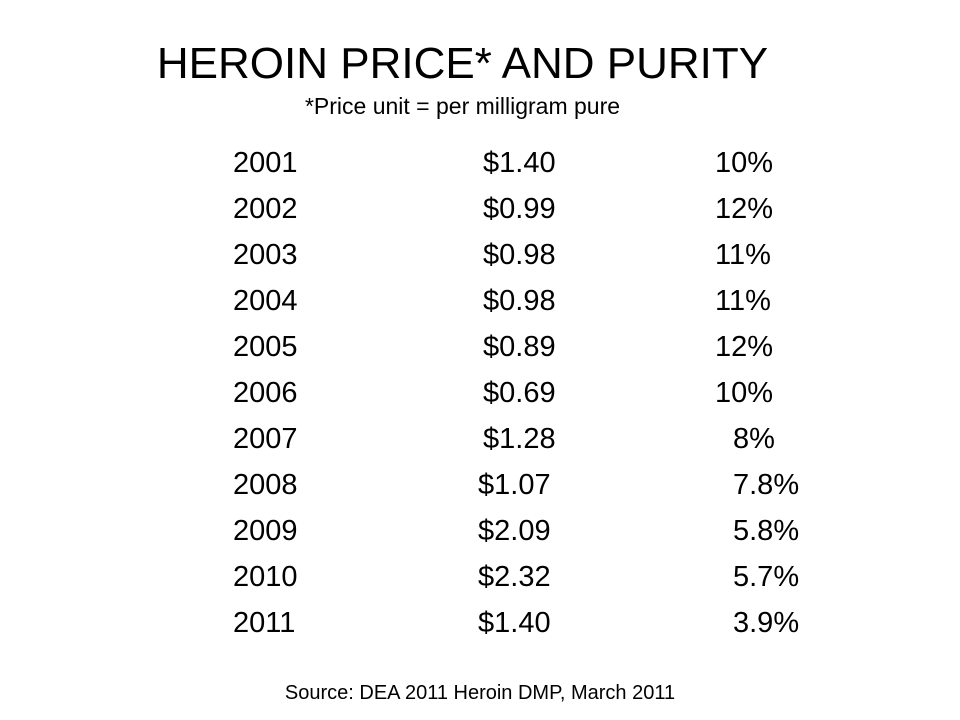 This screenshot has width=960, height=720. I want to click on purity-cell: 7.8%, so click(766, 485).